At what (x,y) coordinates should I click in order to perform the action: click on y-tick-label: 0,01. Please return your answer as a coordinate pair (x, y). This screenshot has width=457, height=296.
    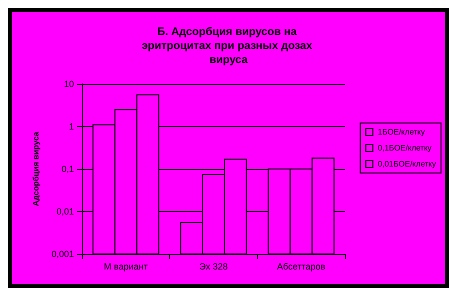
    Looking at the image, I should click on (65, 211).